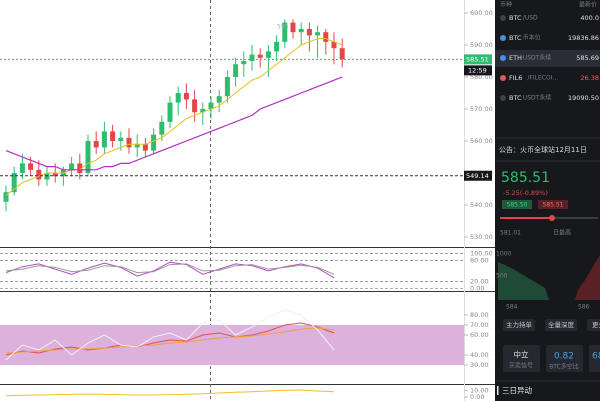 The image size is (600, 401). Describe the element at coordinates (481, 45) in the screenshot. I see `y-tick-label: 590.00` at that location.